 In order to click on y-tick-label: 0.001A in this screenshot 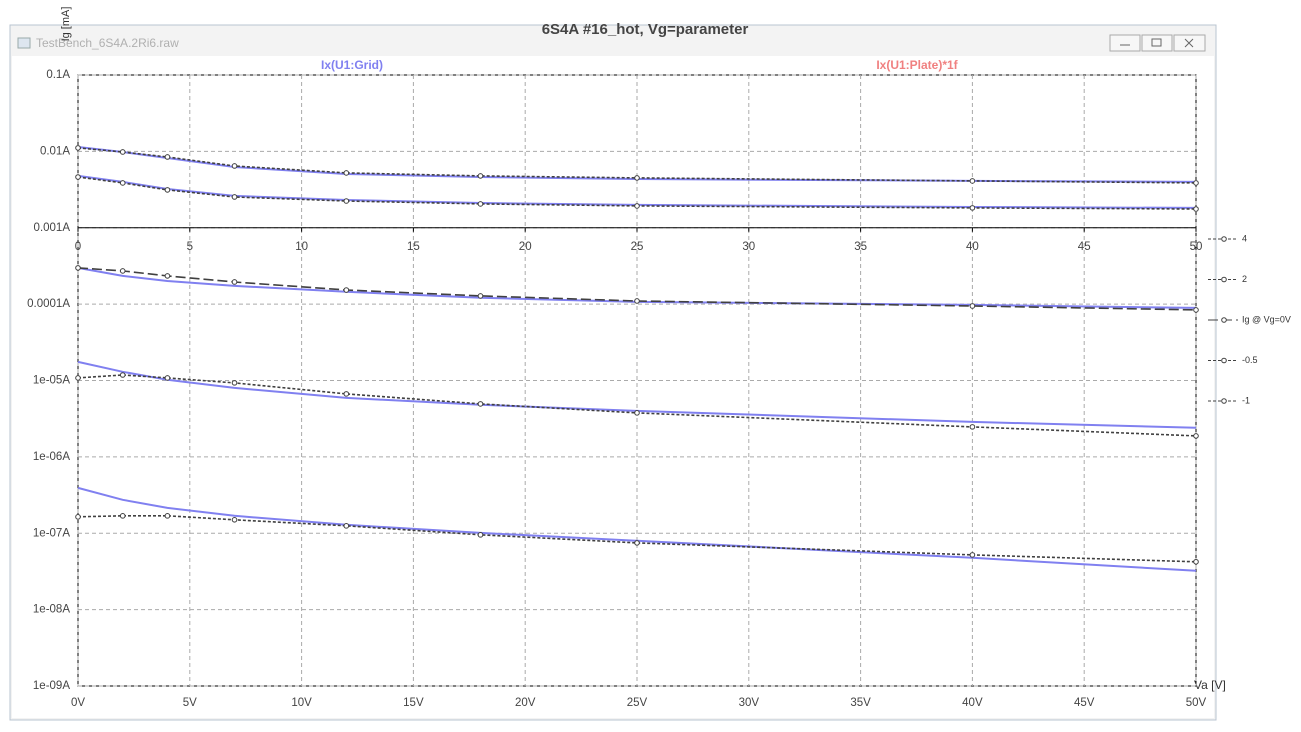, I will do `click(52, 228)`.